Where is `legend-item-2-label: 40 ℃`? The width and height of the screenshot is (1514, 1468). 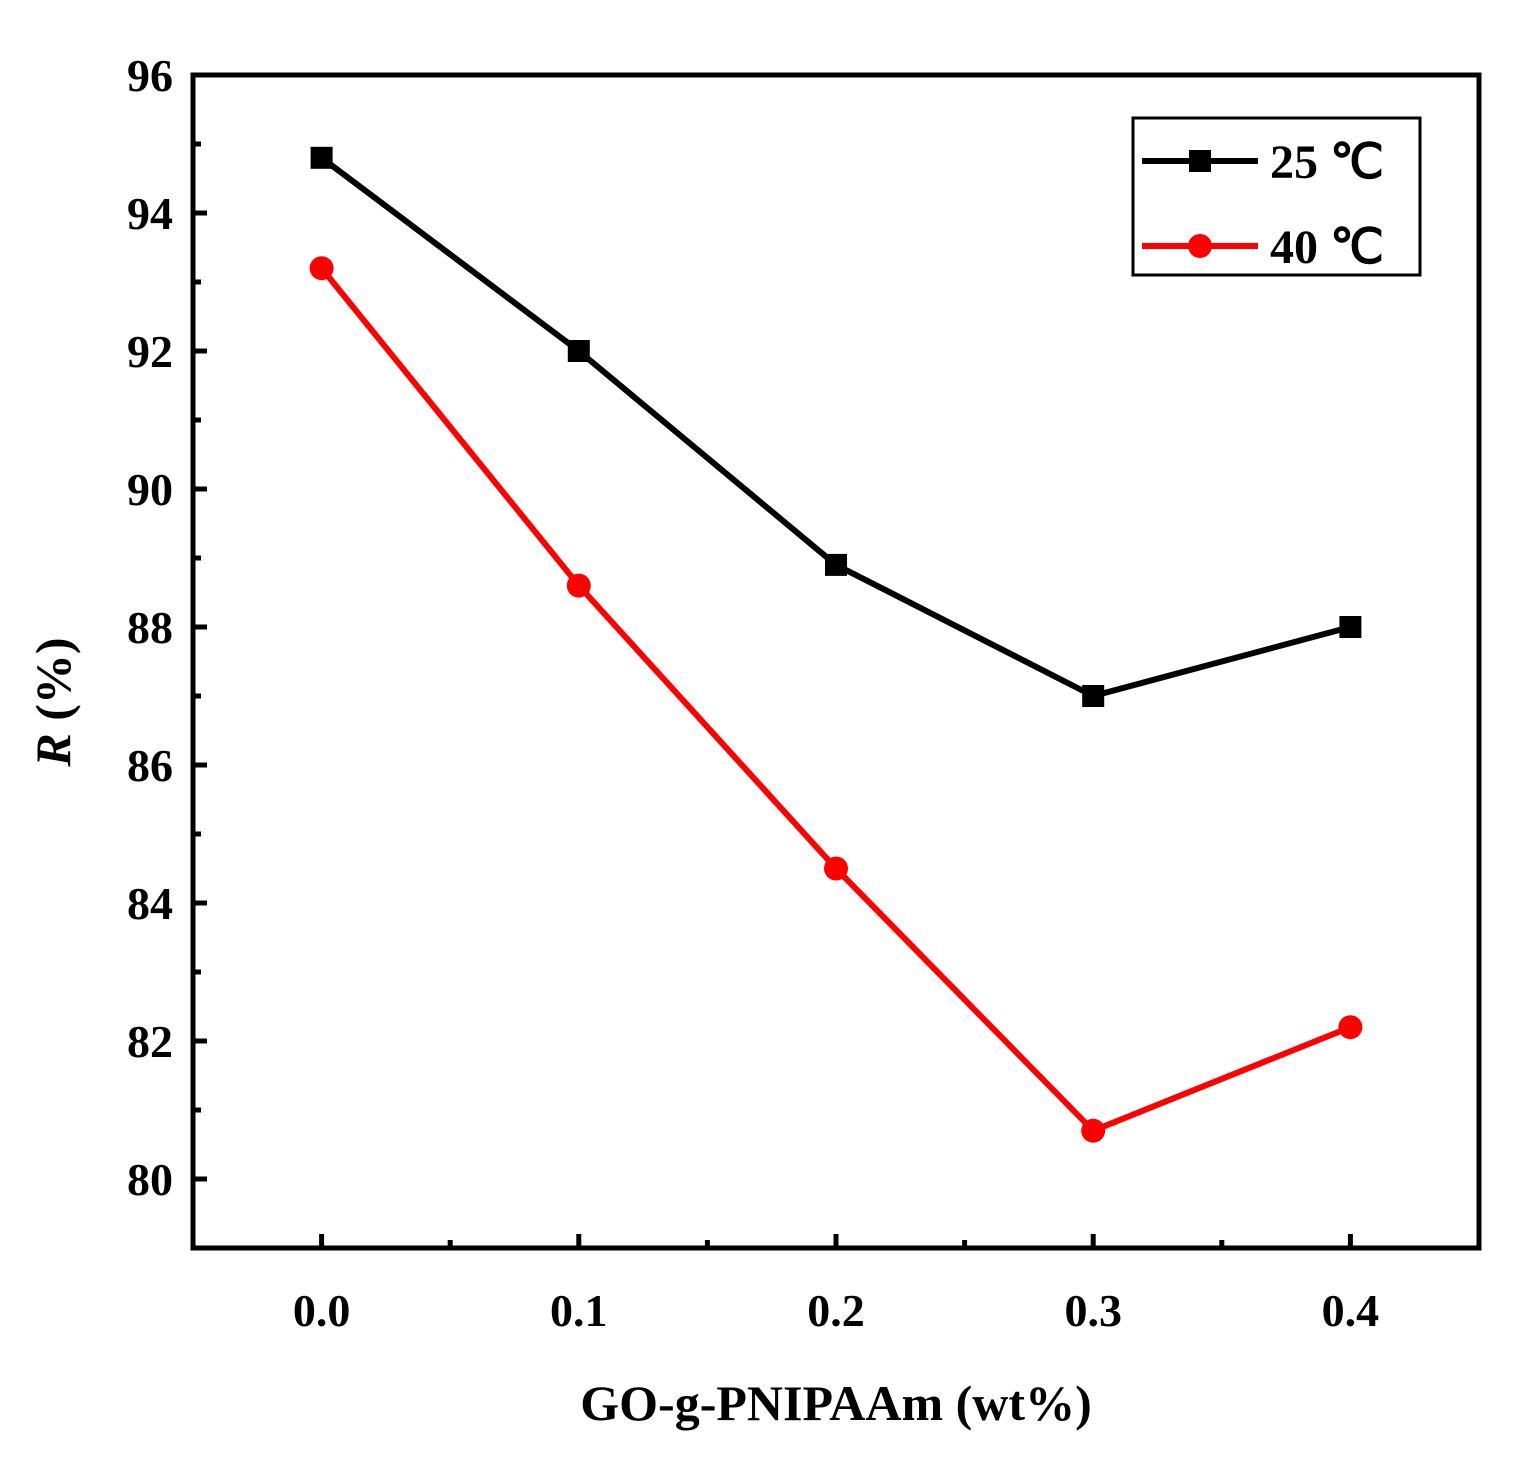 legend-item-2-label: 40 ℃ is located at coordinates (1327, 247).